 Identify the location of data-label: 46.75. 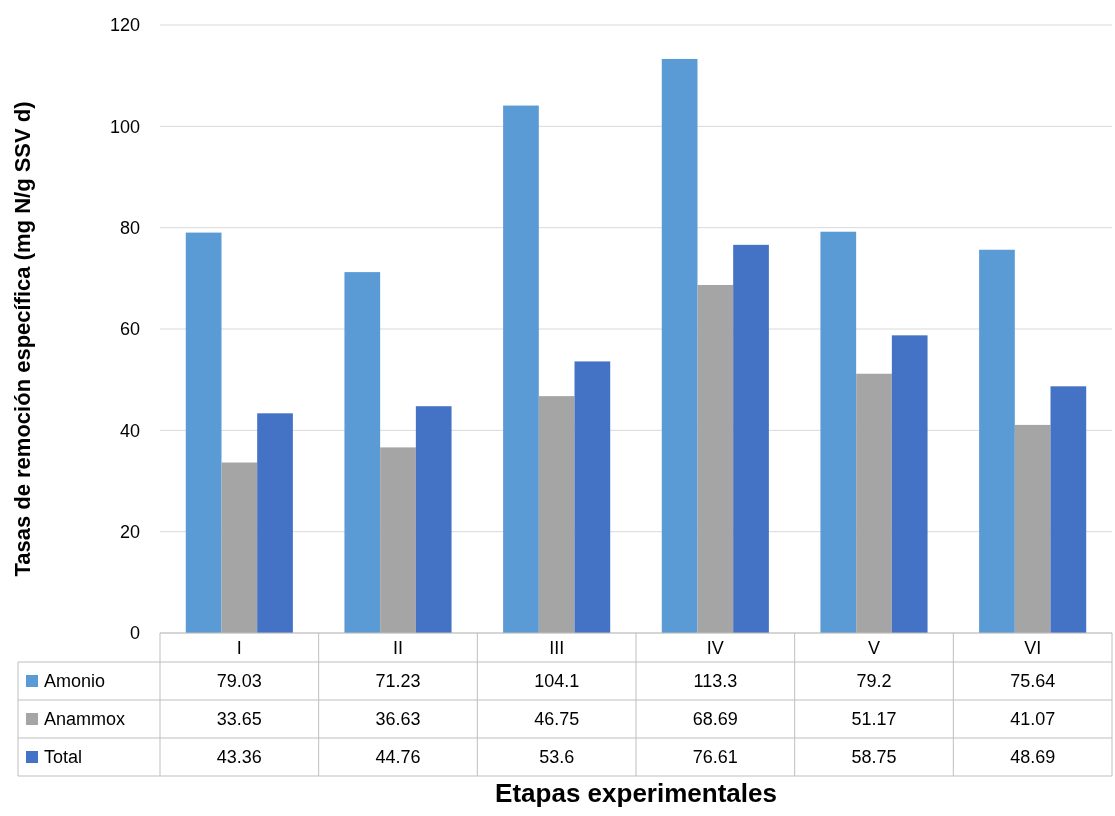
(557, 719).